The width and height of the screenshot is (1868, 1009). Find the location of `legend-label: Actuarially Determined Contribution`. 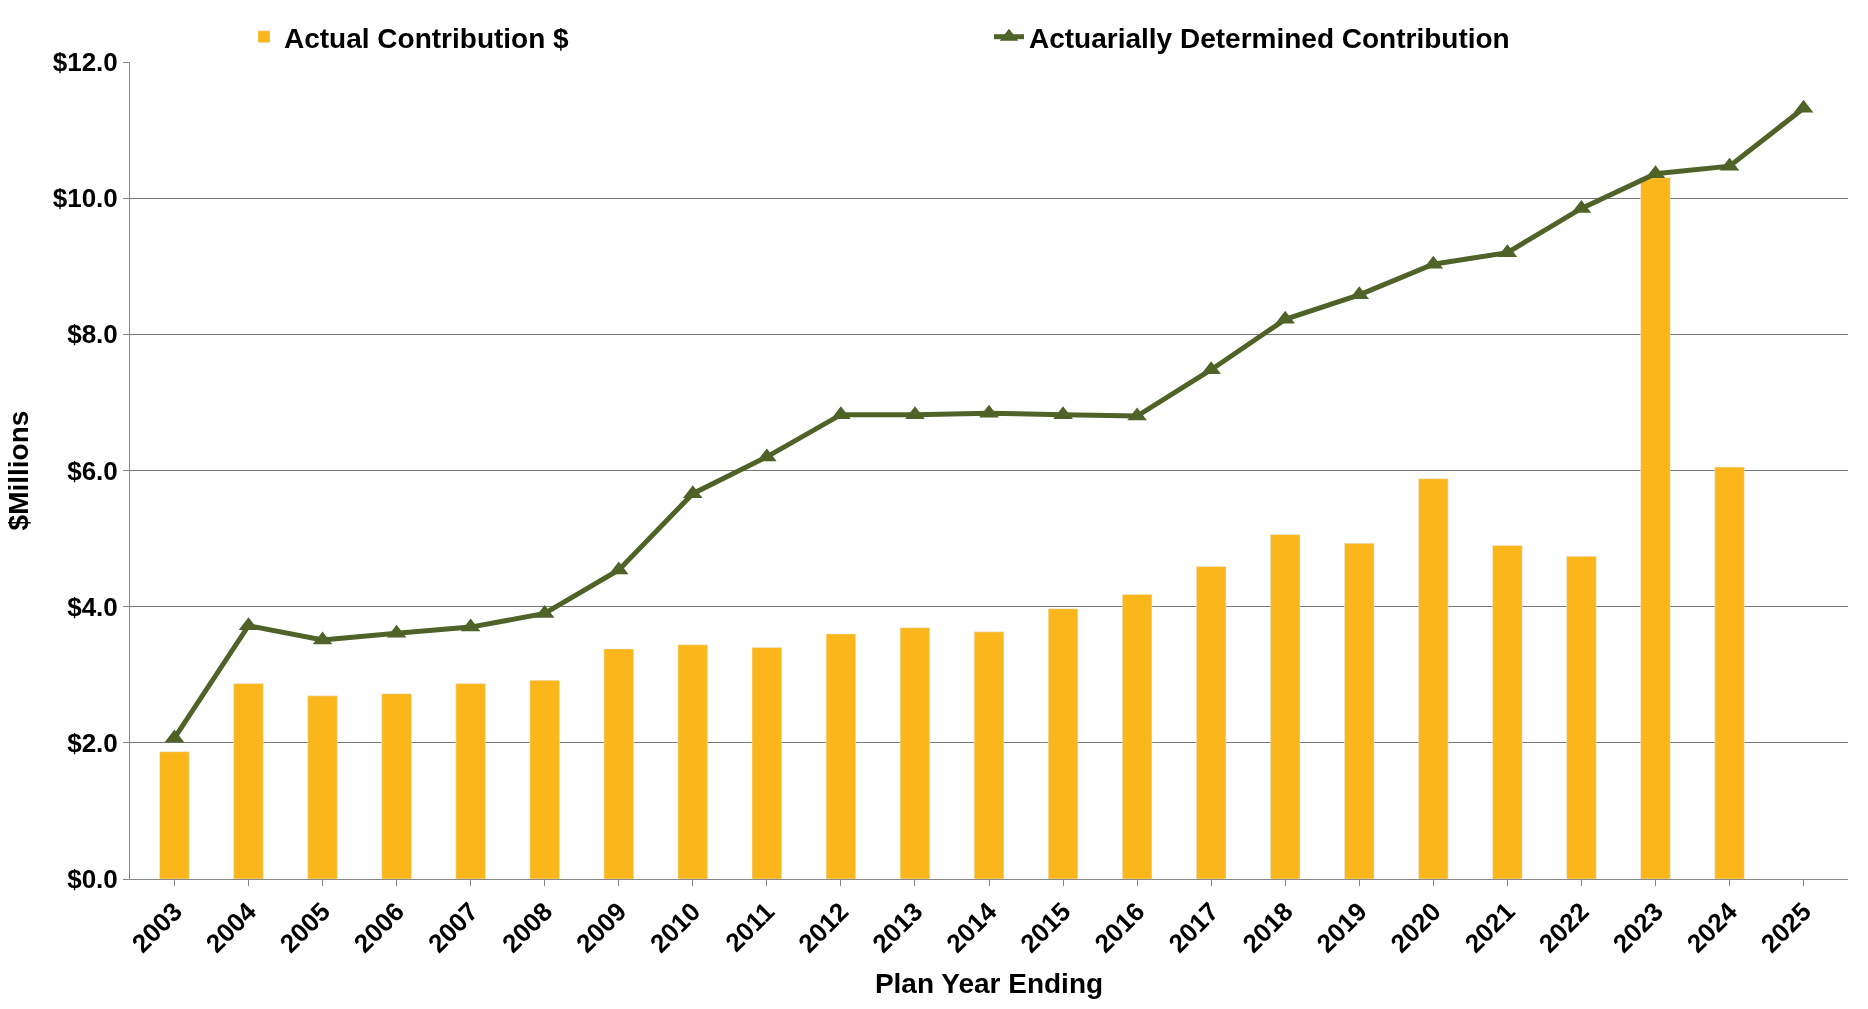

legend-label: Actuarially Determined Contribution is located at coordinates (1269, 38).